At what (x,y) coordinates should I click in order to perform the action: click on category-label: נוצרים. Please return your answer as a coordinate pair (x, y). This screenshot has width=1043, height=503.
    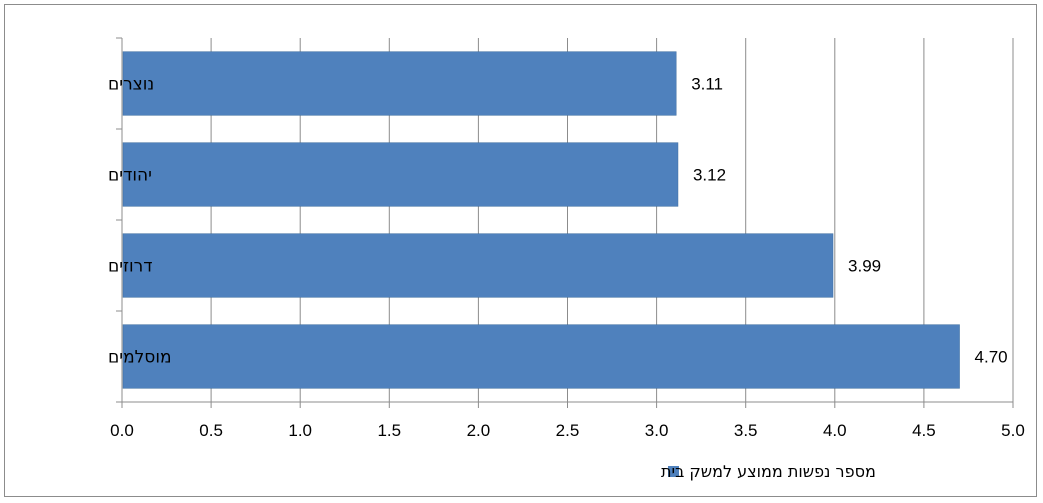
    Looking at the image, I should click on (131, 85).